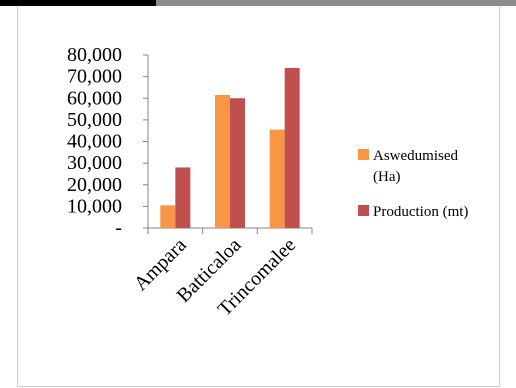 Image resolution: width=516 pixels, height=388 pixels. I want to click on header-band-label-area, so click(78, 3).